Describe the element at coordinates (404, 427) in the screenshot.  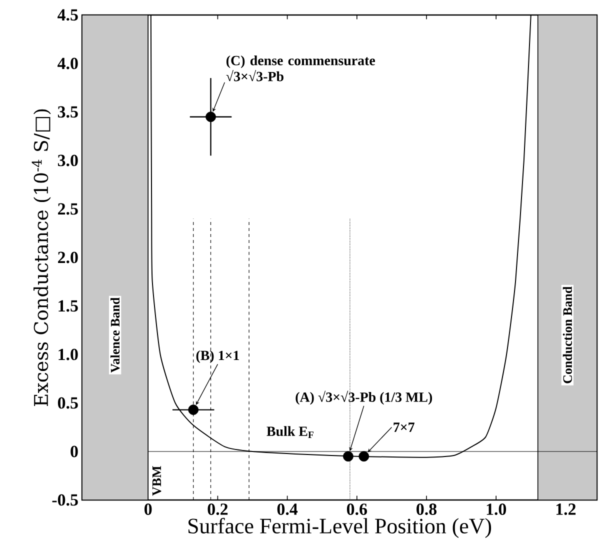
I see `annotation: 7×7` at that location.